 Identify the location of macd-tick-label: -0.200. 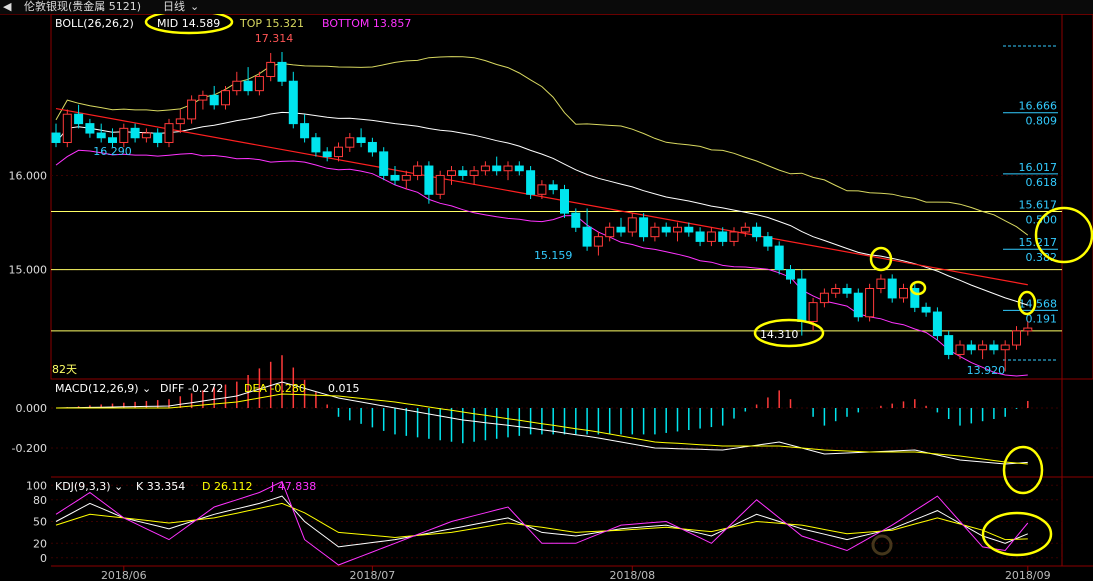
(29, 448).